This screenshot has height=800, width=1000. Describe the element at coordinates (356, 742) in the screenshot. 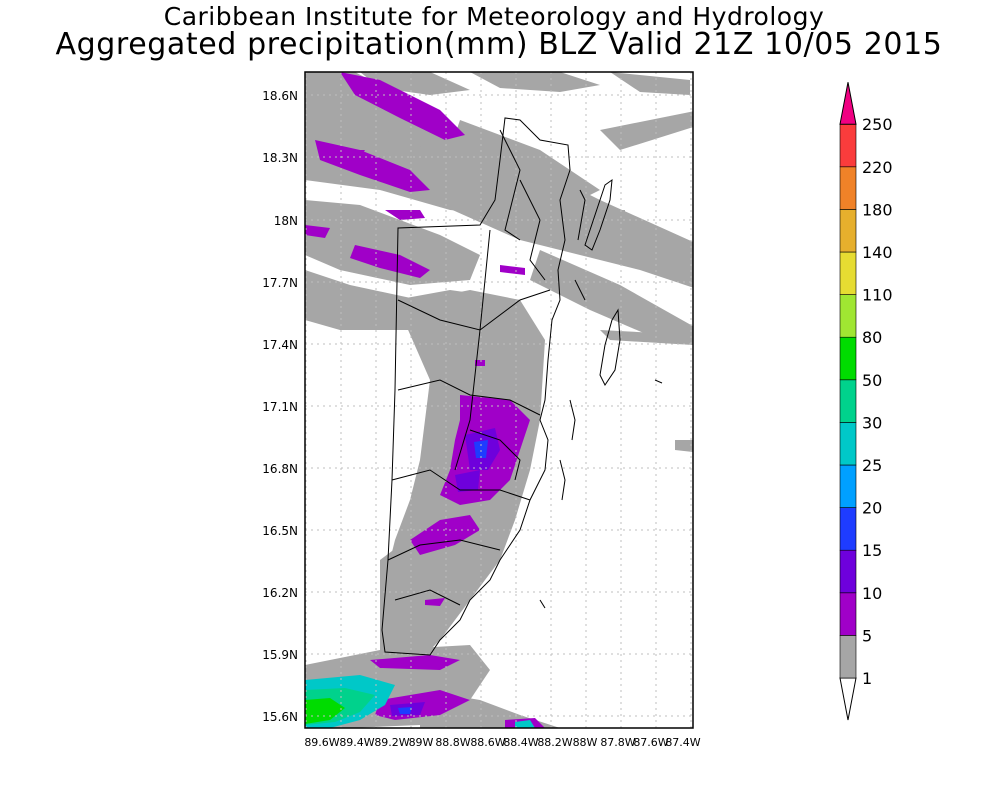

I see `lon-label: 89.4W` at that location.